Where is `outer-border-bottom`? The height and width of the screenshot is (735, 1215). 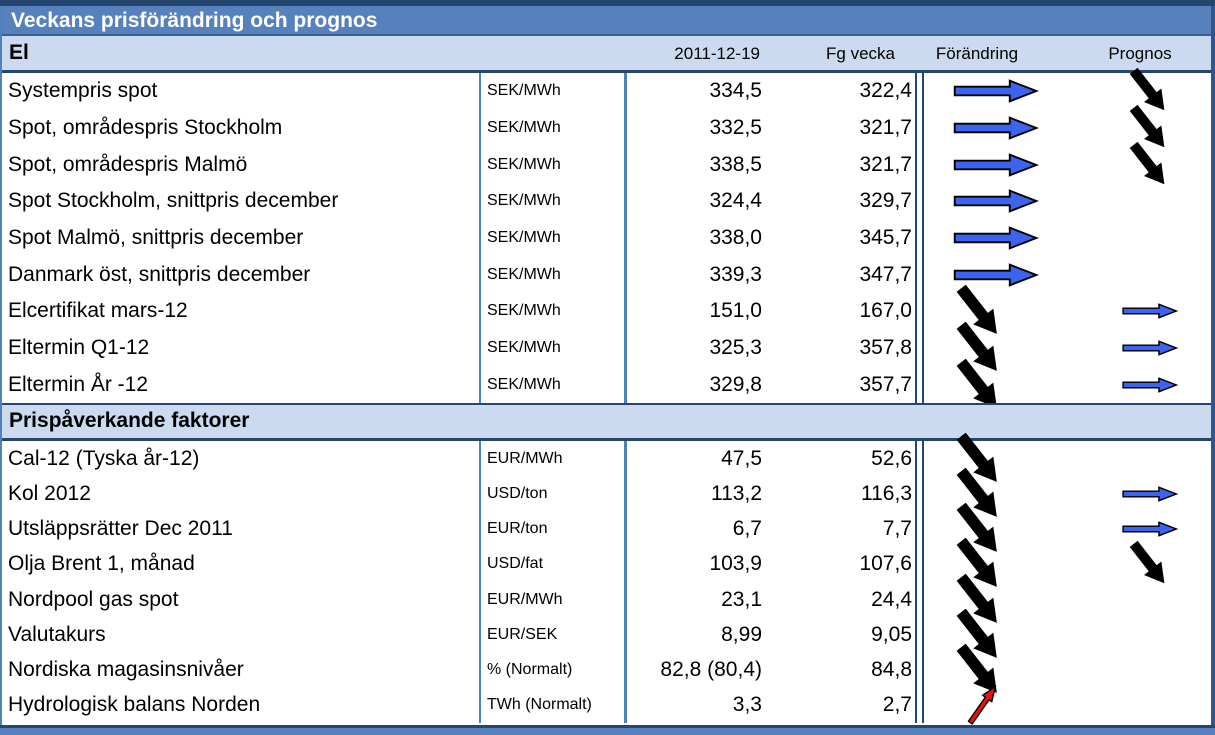 outer-border-bottom is located at coordinates (607, 726).